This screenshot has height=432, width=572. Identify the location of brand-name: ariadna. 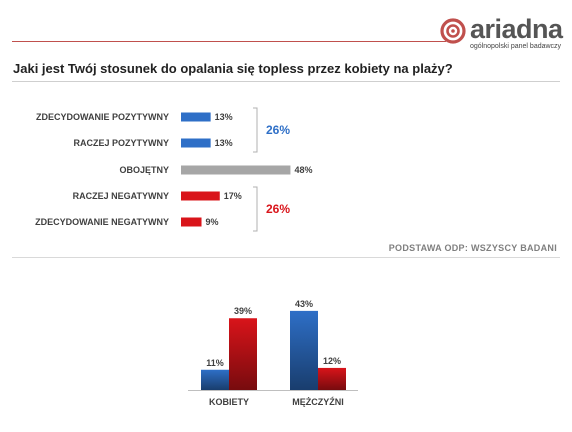
(516, 29).